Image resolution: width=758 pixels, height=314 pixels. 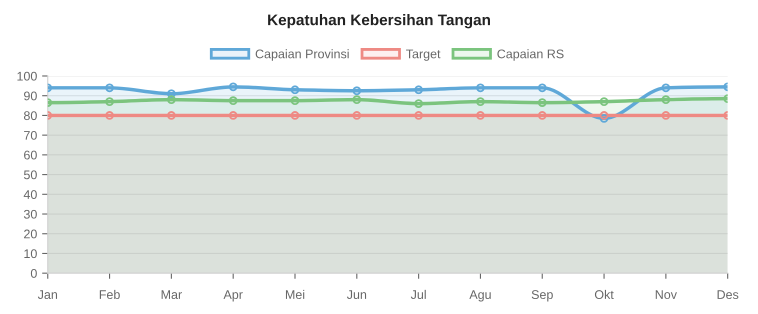 I want to click on x-tick-label: Apr, so click(x=233, y=296).